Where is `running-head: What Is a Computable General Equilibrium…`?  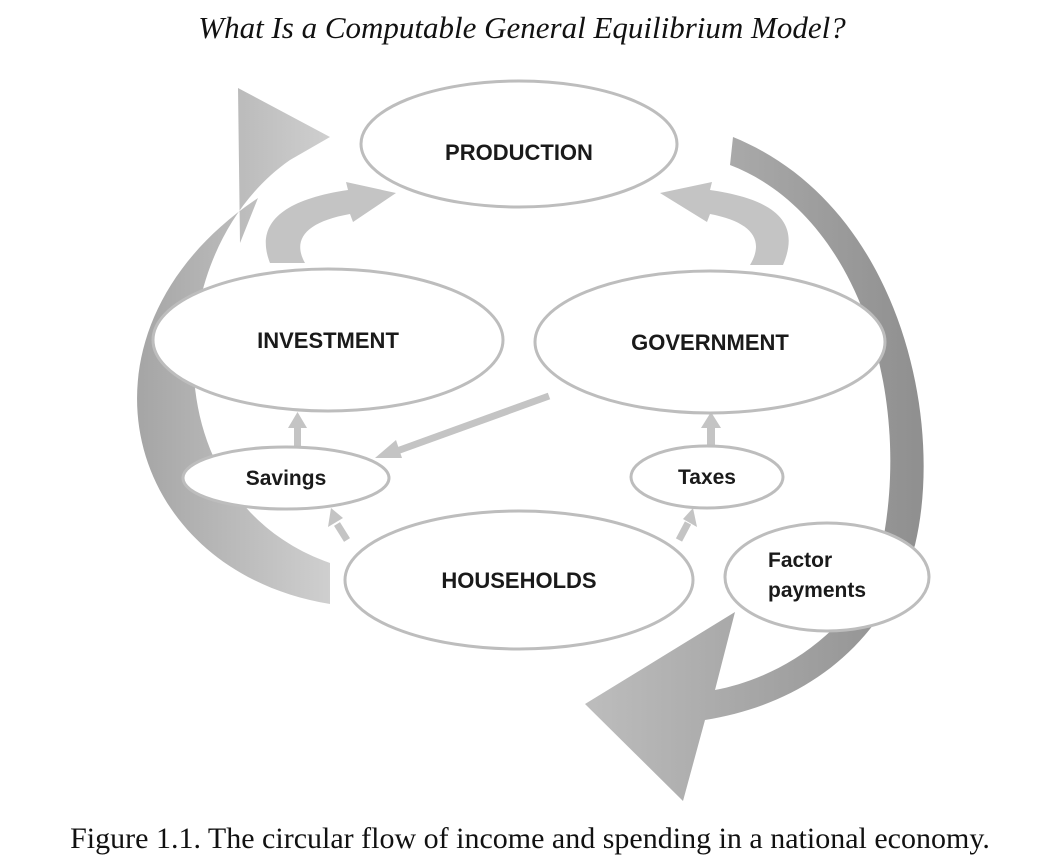
running-head: What Is a Computable General Equilibrium… is located at coordinates (522, 27).